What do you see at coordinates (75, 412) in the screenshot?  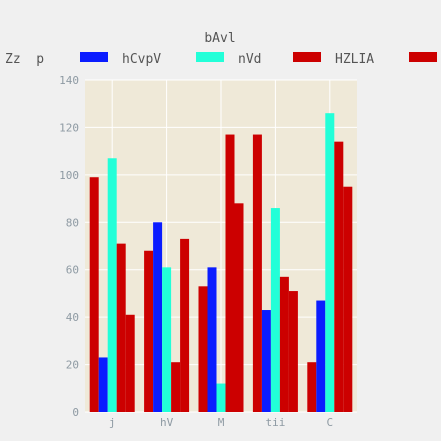 I see `y-tick-label: 0` at bounding box center [75, 412].